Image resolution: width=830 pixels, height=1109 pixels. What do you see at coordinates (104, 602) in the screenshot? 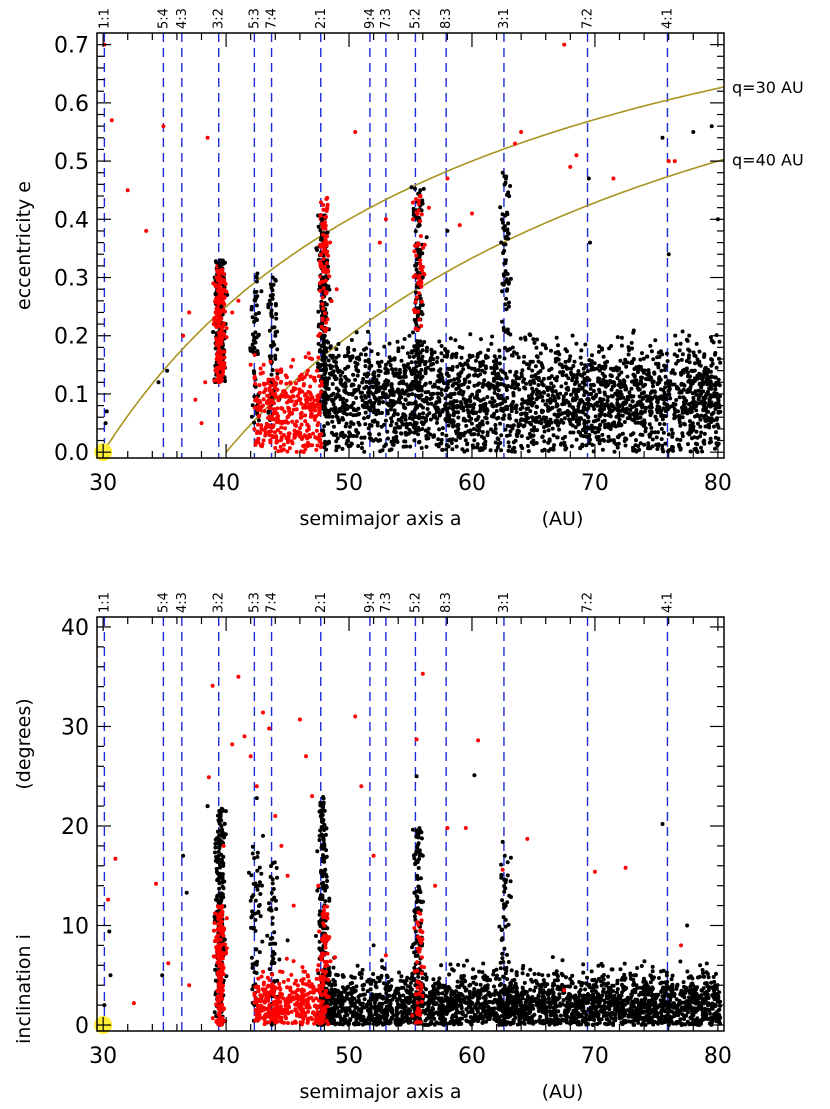
I see `resonance-label: 1:1` at bounding box center [104, 602].